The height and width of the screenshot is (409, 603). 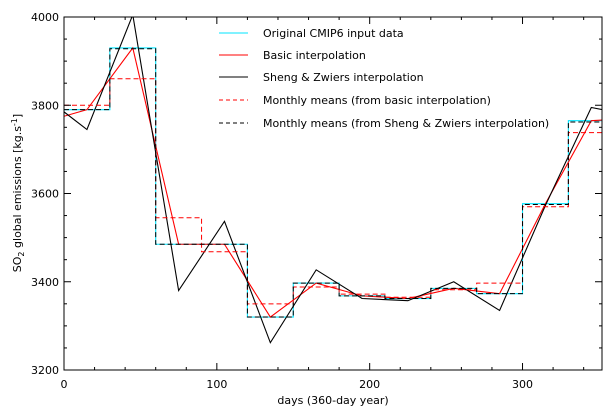 What do you see at coordinates (343, 77) in the screenshot?
I see `legend-label-2: Sheng & Zwiers interpolation` at bounding box center [343, 77].